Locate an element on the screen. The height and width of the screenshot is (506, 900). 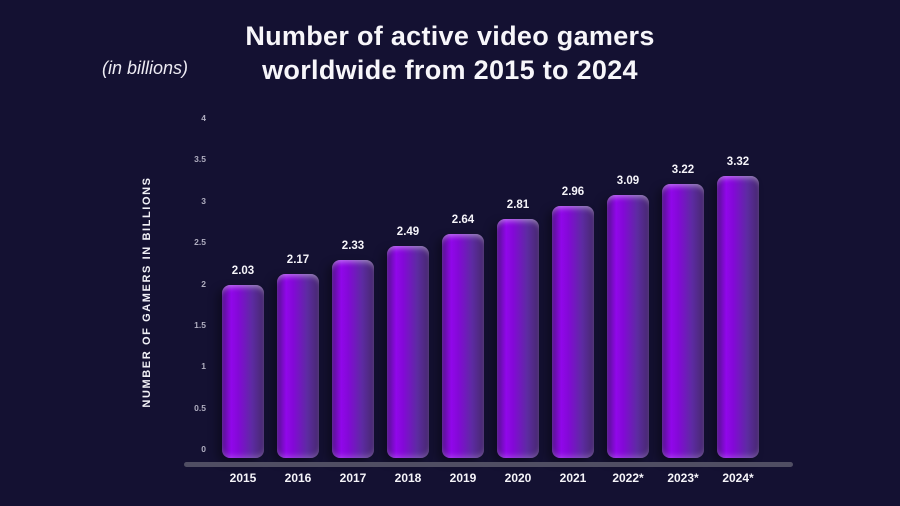
bar-2016 is located at coordinates (298, 365).